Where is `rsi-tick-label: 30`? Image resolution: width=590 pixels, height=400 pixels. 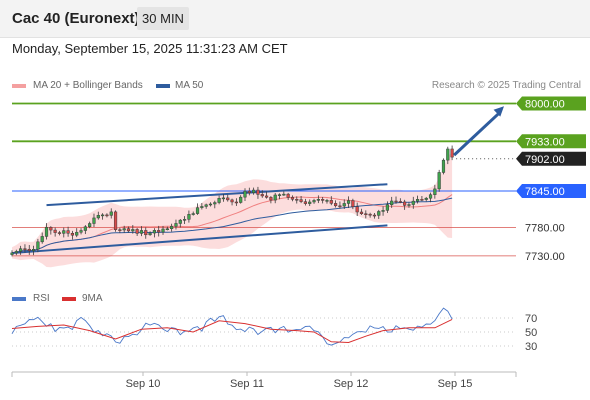
rsi-tick-label: 30 is located at coordinates (531, 347).